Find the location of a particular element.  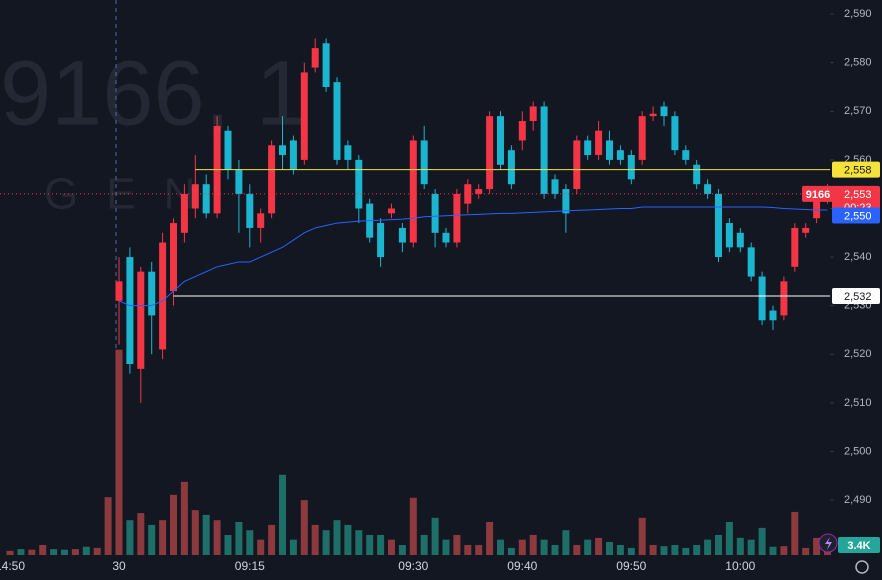

y-tick-label: 2,540 is located at coordinates (858, 257).